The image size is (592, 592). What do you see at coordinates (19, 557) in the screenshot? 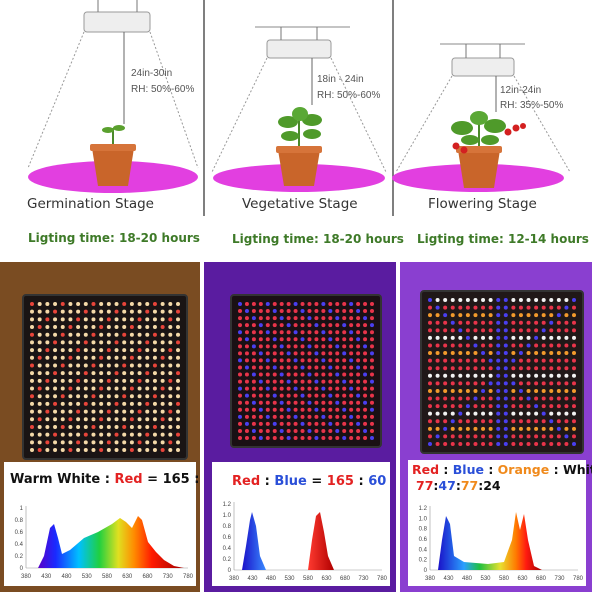
I see `y-tick-label: 0.2` at bounding box center [19, 557].